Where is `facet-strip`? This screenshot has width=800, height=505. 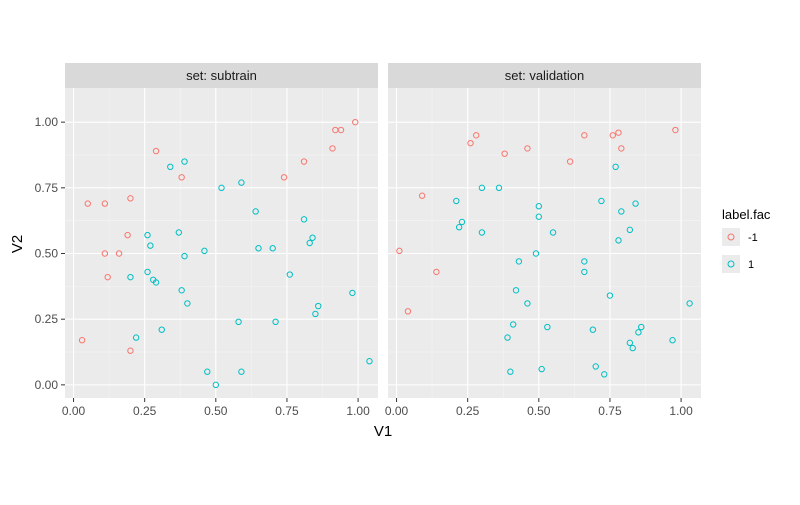
facet-strip is located at coordinates (221, 75).